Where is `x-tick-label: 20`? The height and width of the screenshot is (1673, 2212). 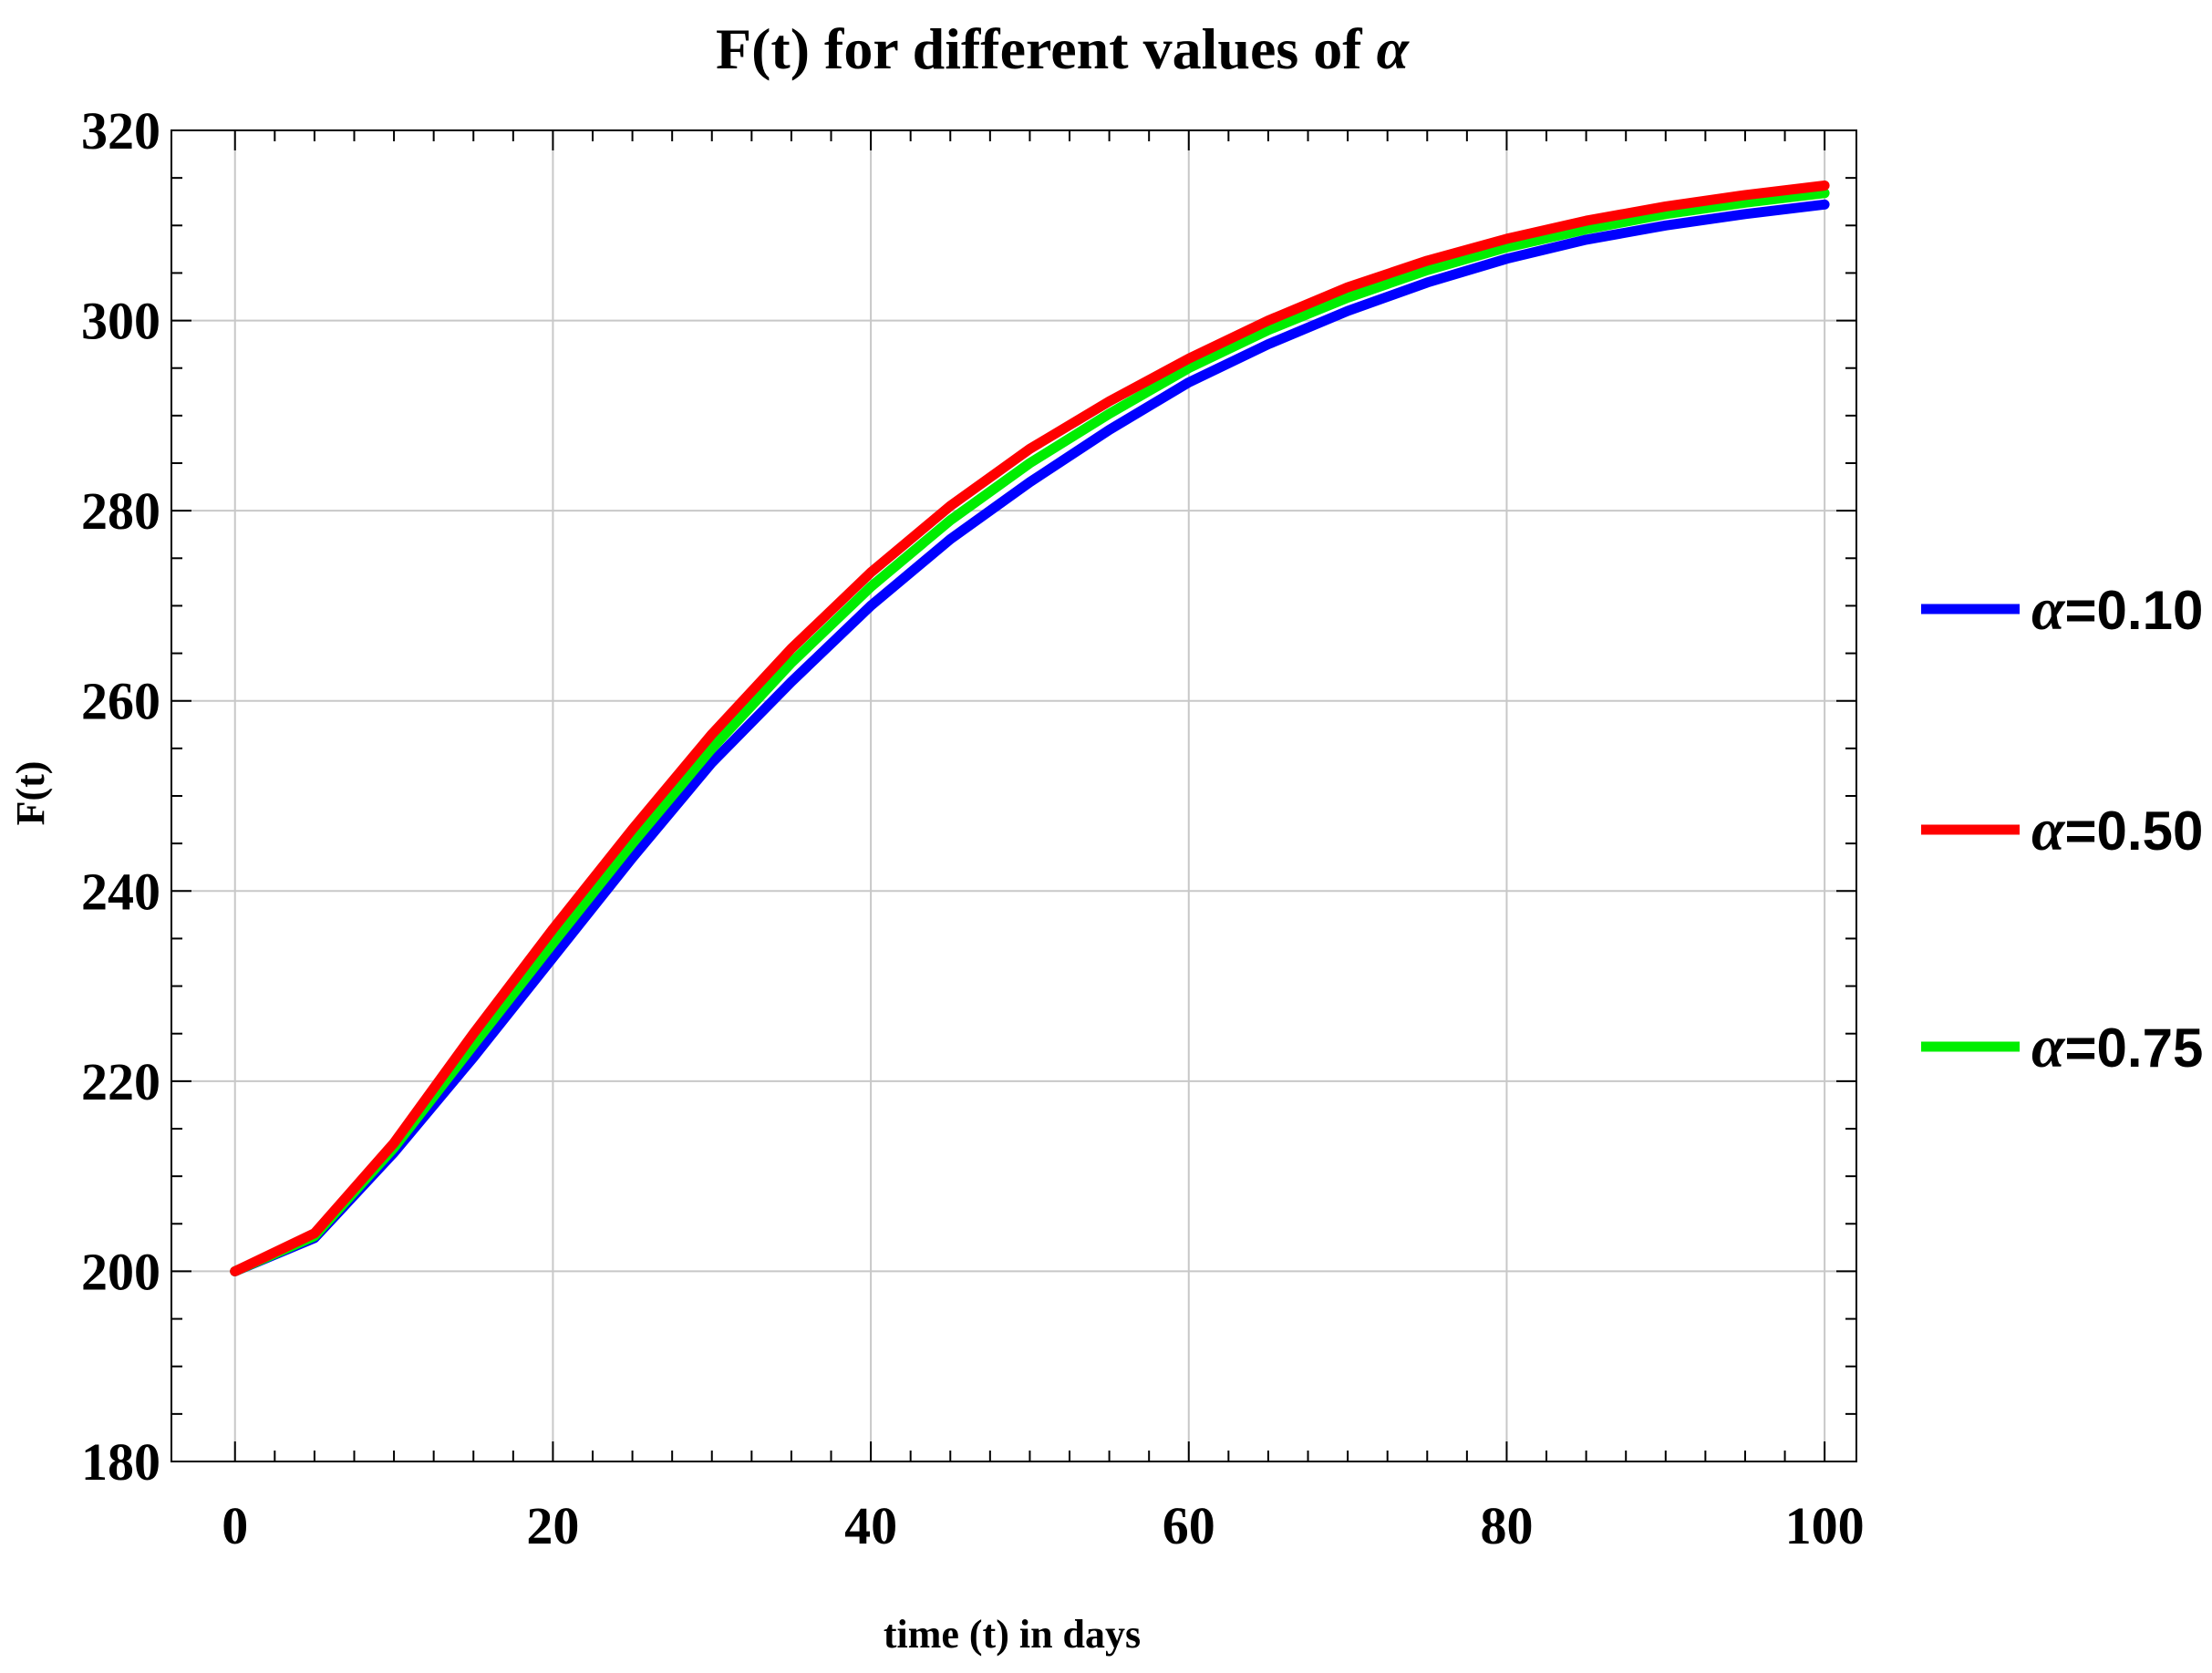
x-tick-label: 20 is located at coordinates (552, 1525).